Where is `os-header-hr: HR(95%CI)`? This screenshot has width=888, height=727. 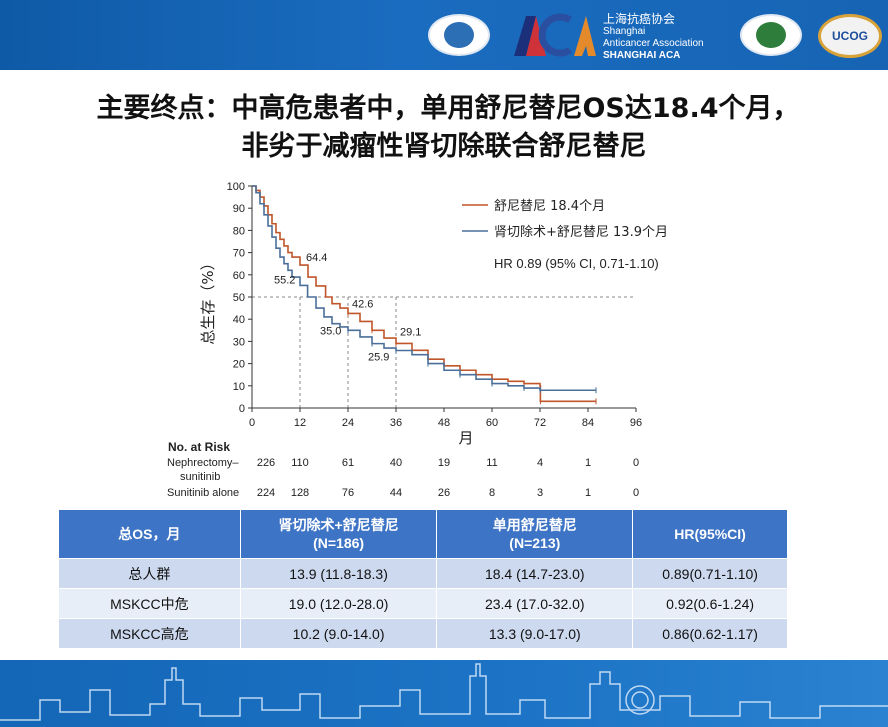
os-header-hr: HR(95%CI) is located at coordinates (710, 534).